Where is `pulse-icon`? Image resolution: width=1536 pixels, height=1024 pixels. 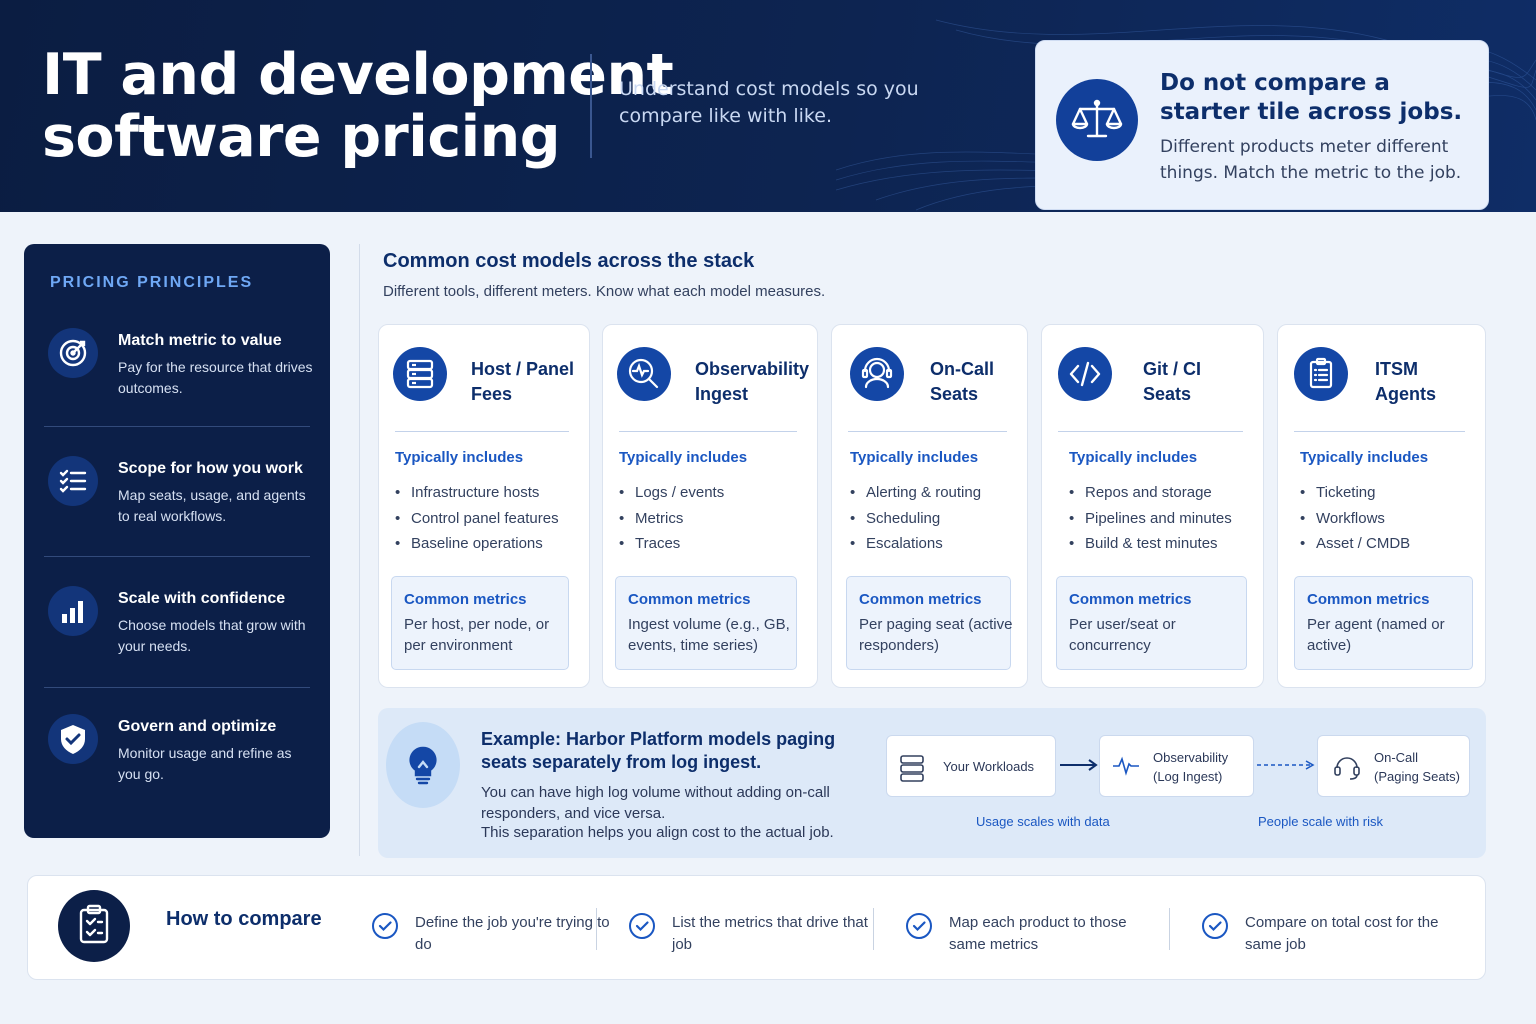
pulse-icon is located at coordinates (1126, 766).